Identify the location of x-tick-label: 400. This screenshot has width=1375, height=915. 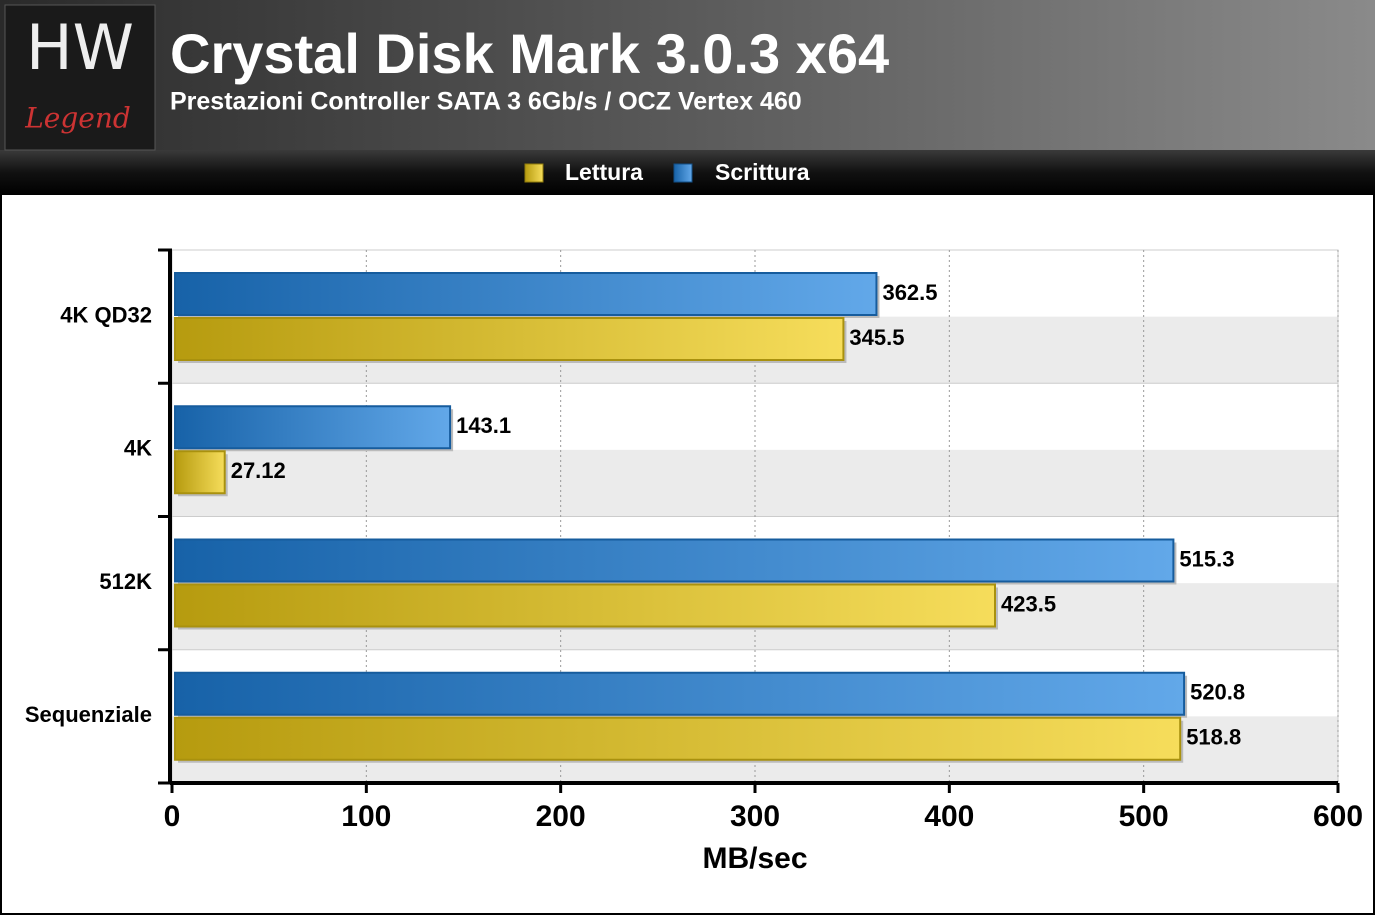
(949, 816).